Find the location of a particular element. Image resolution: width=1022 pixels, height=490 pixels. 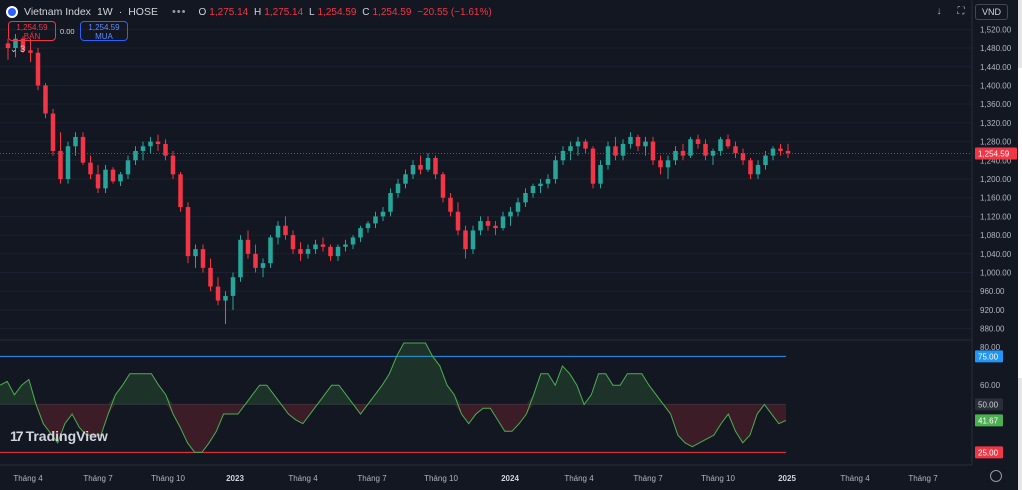

price-tick-label: 1,360.00 is located at coordinates (996, 104).